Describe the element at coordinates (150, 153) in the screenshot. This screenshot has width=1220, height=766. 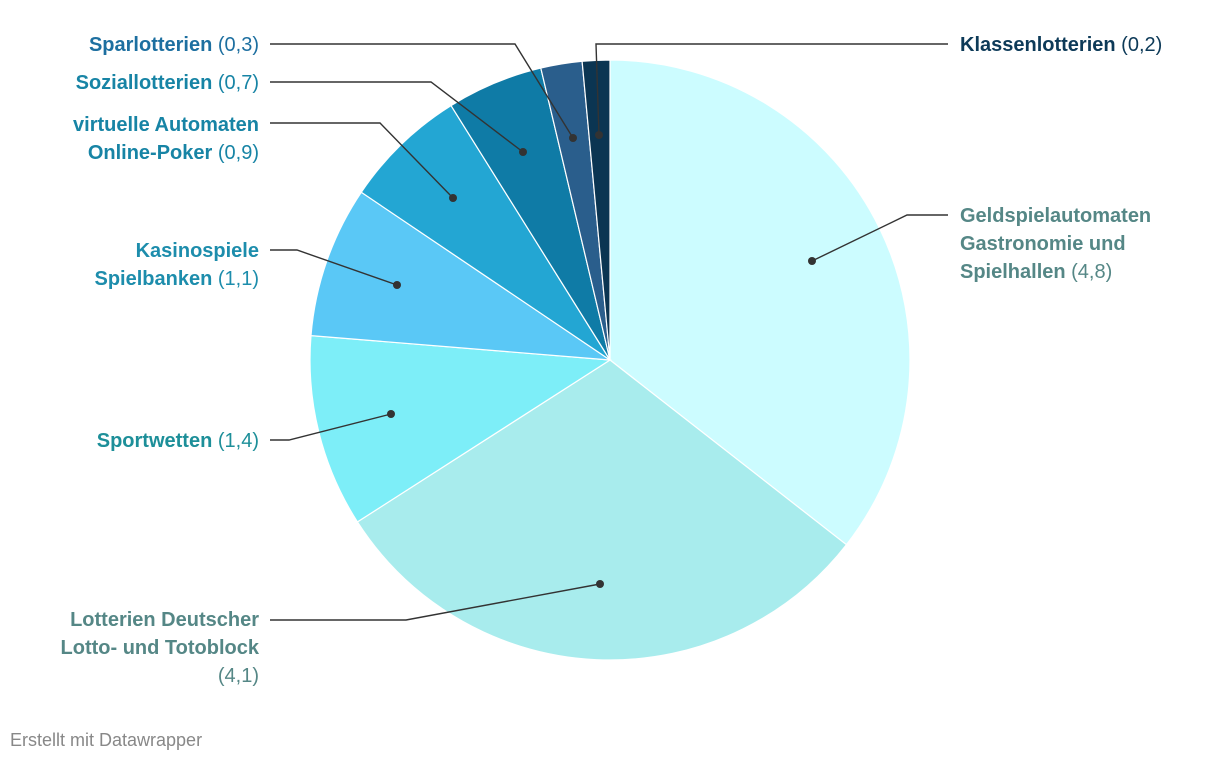
I see `slice-label-name: Online-Poker` at that location.